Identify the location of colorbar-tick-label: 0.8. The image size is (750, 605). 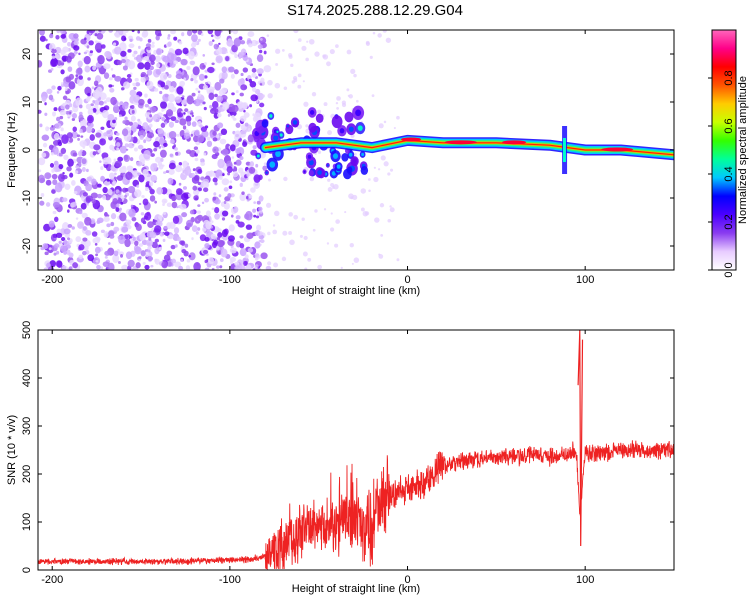
(729, 77).